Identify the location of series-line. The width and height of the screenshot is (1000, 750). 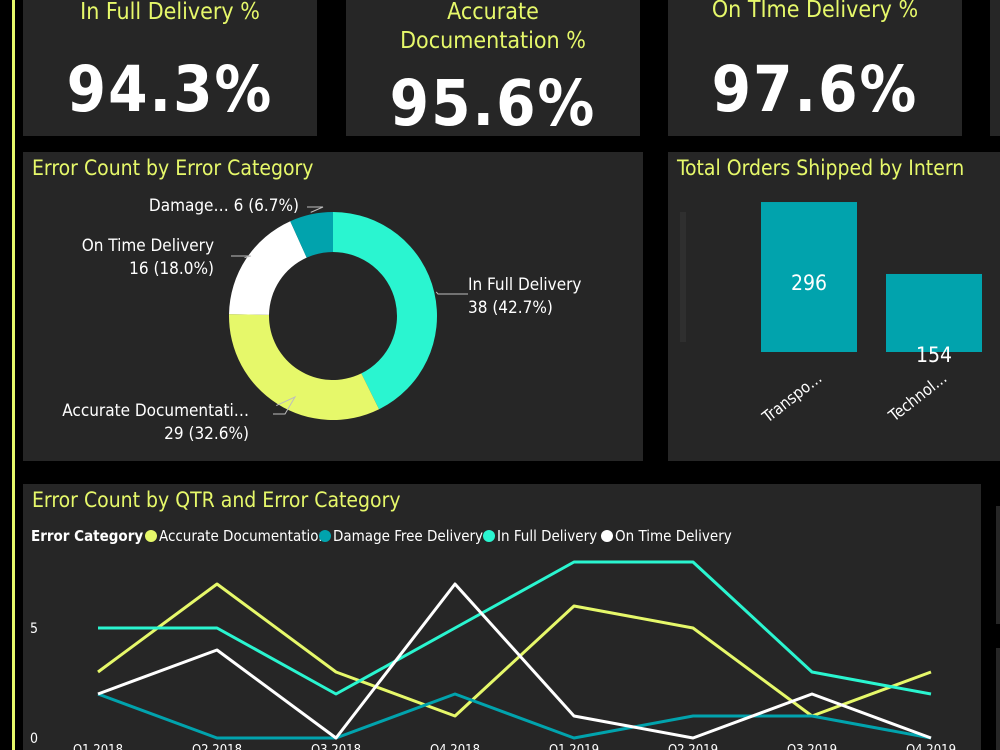
(514, 716).